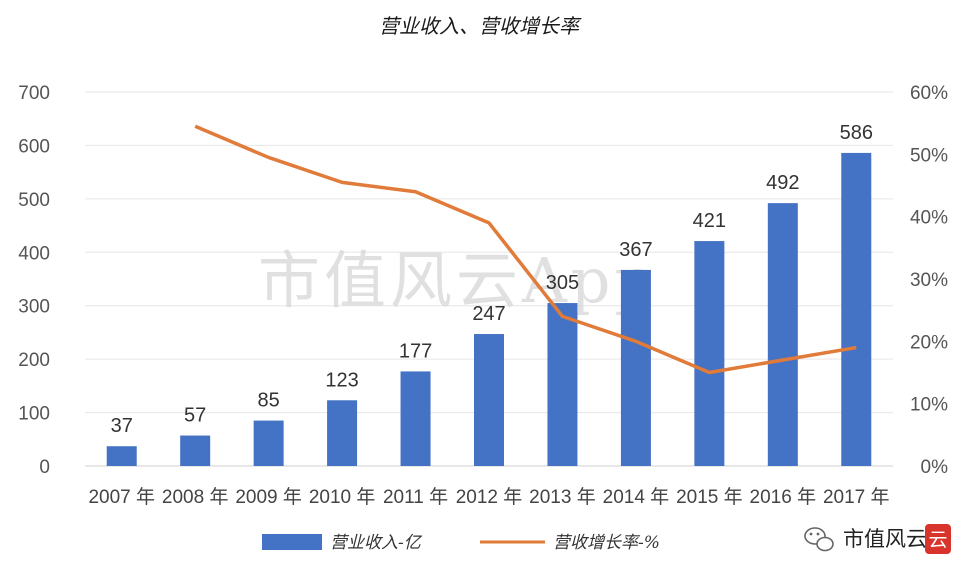 The height and width of the screenshot is (574, 958). Describe the element at coordinates (121, 497) in the screenshot. I see `x-tick-label: 2007 年` at that location.